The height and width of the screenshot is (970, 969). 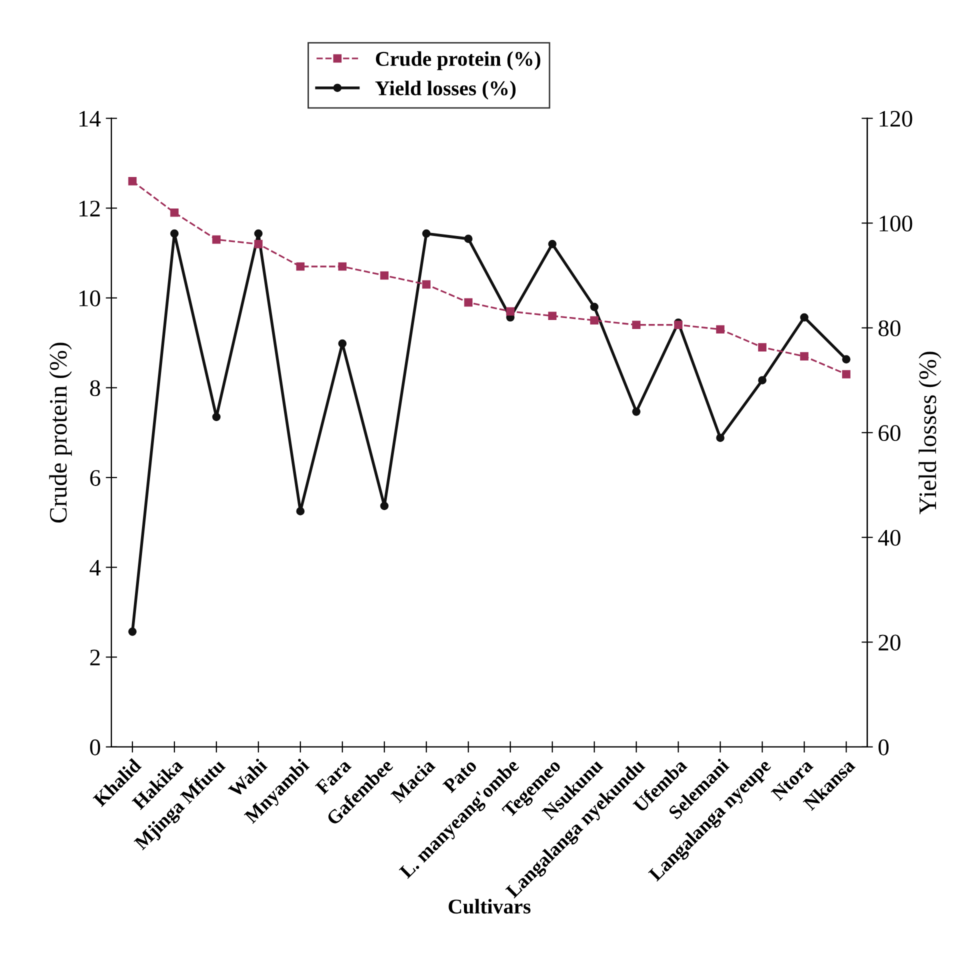 I want to click on y2-tick-label: 0, so click(x=883, y=747).